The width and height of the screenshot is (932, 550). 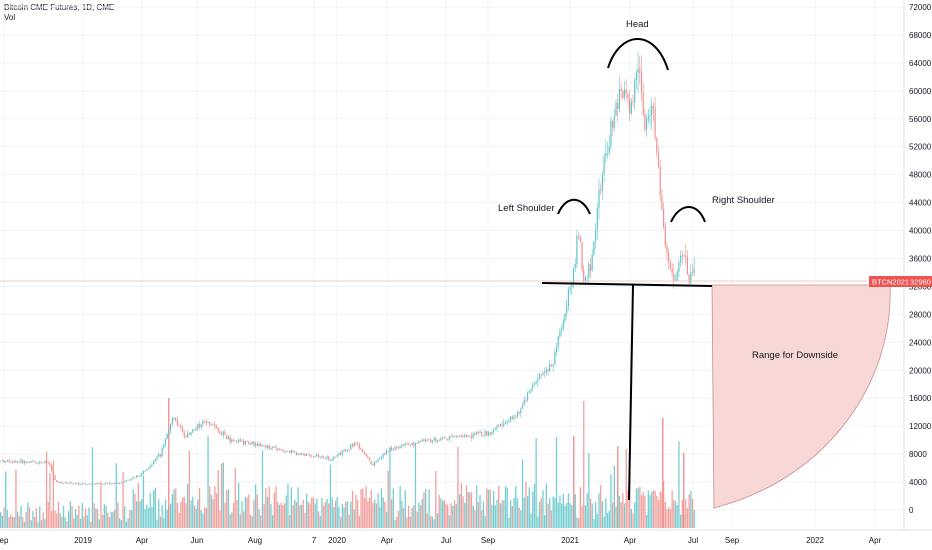 I want to click on head-label: Head, so click(x=637, y=24).